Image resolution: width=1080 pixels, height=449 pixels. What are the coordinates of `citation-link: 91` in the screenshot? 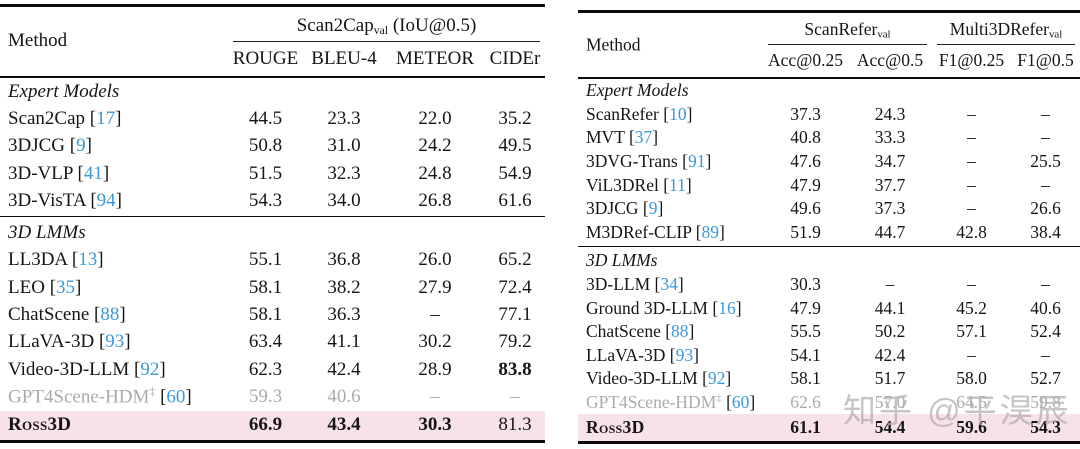 It's located at (696, 161).